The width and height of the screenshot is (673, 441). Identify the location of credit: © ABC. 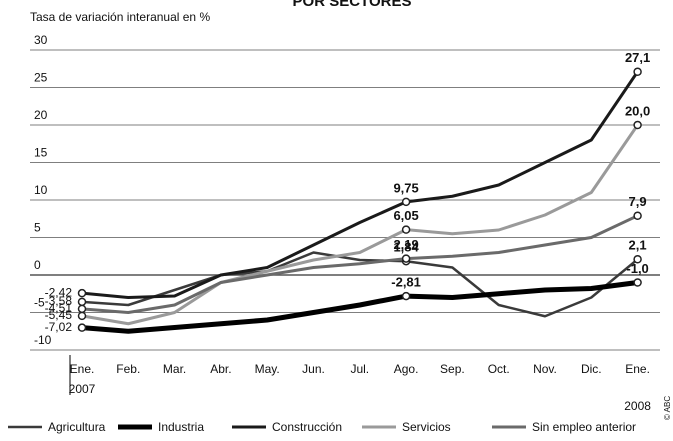
(667, 408).